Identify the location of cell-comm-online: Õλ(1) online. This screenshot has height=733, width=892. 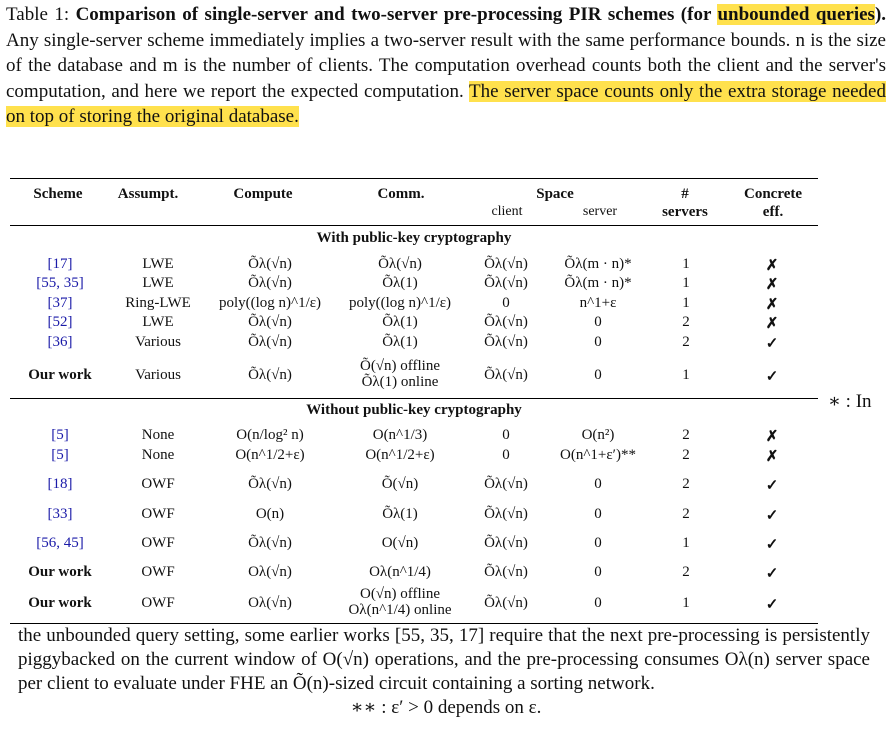
(400, 382).